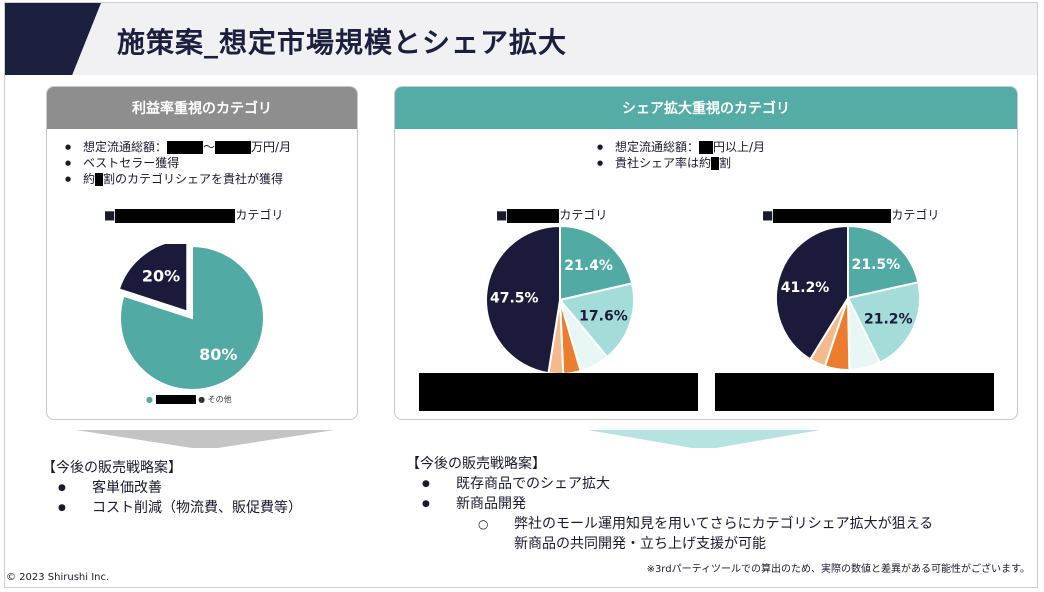 This screenshot has height=592, width=1044. I want to click on card-header: シェア拡大重視のカテゴリ, so click(706, 108).